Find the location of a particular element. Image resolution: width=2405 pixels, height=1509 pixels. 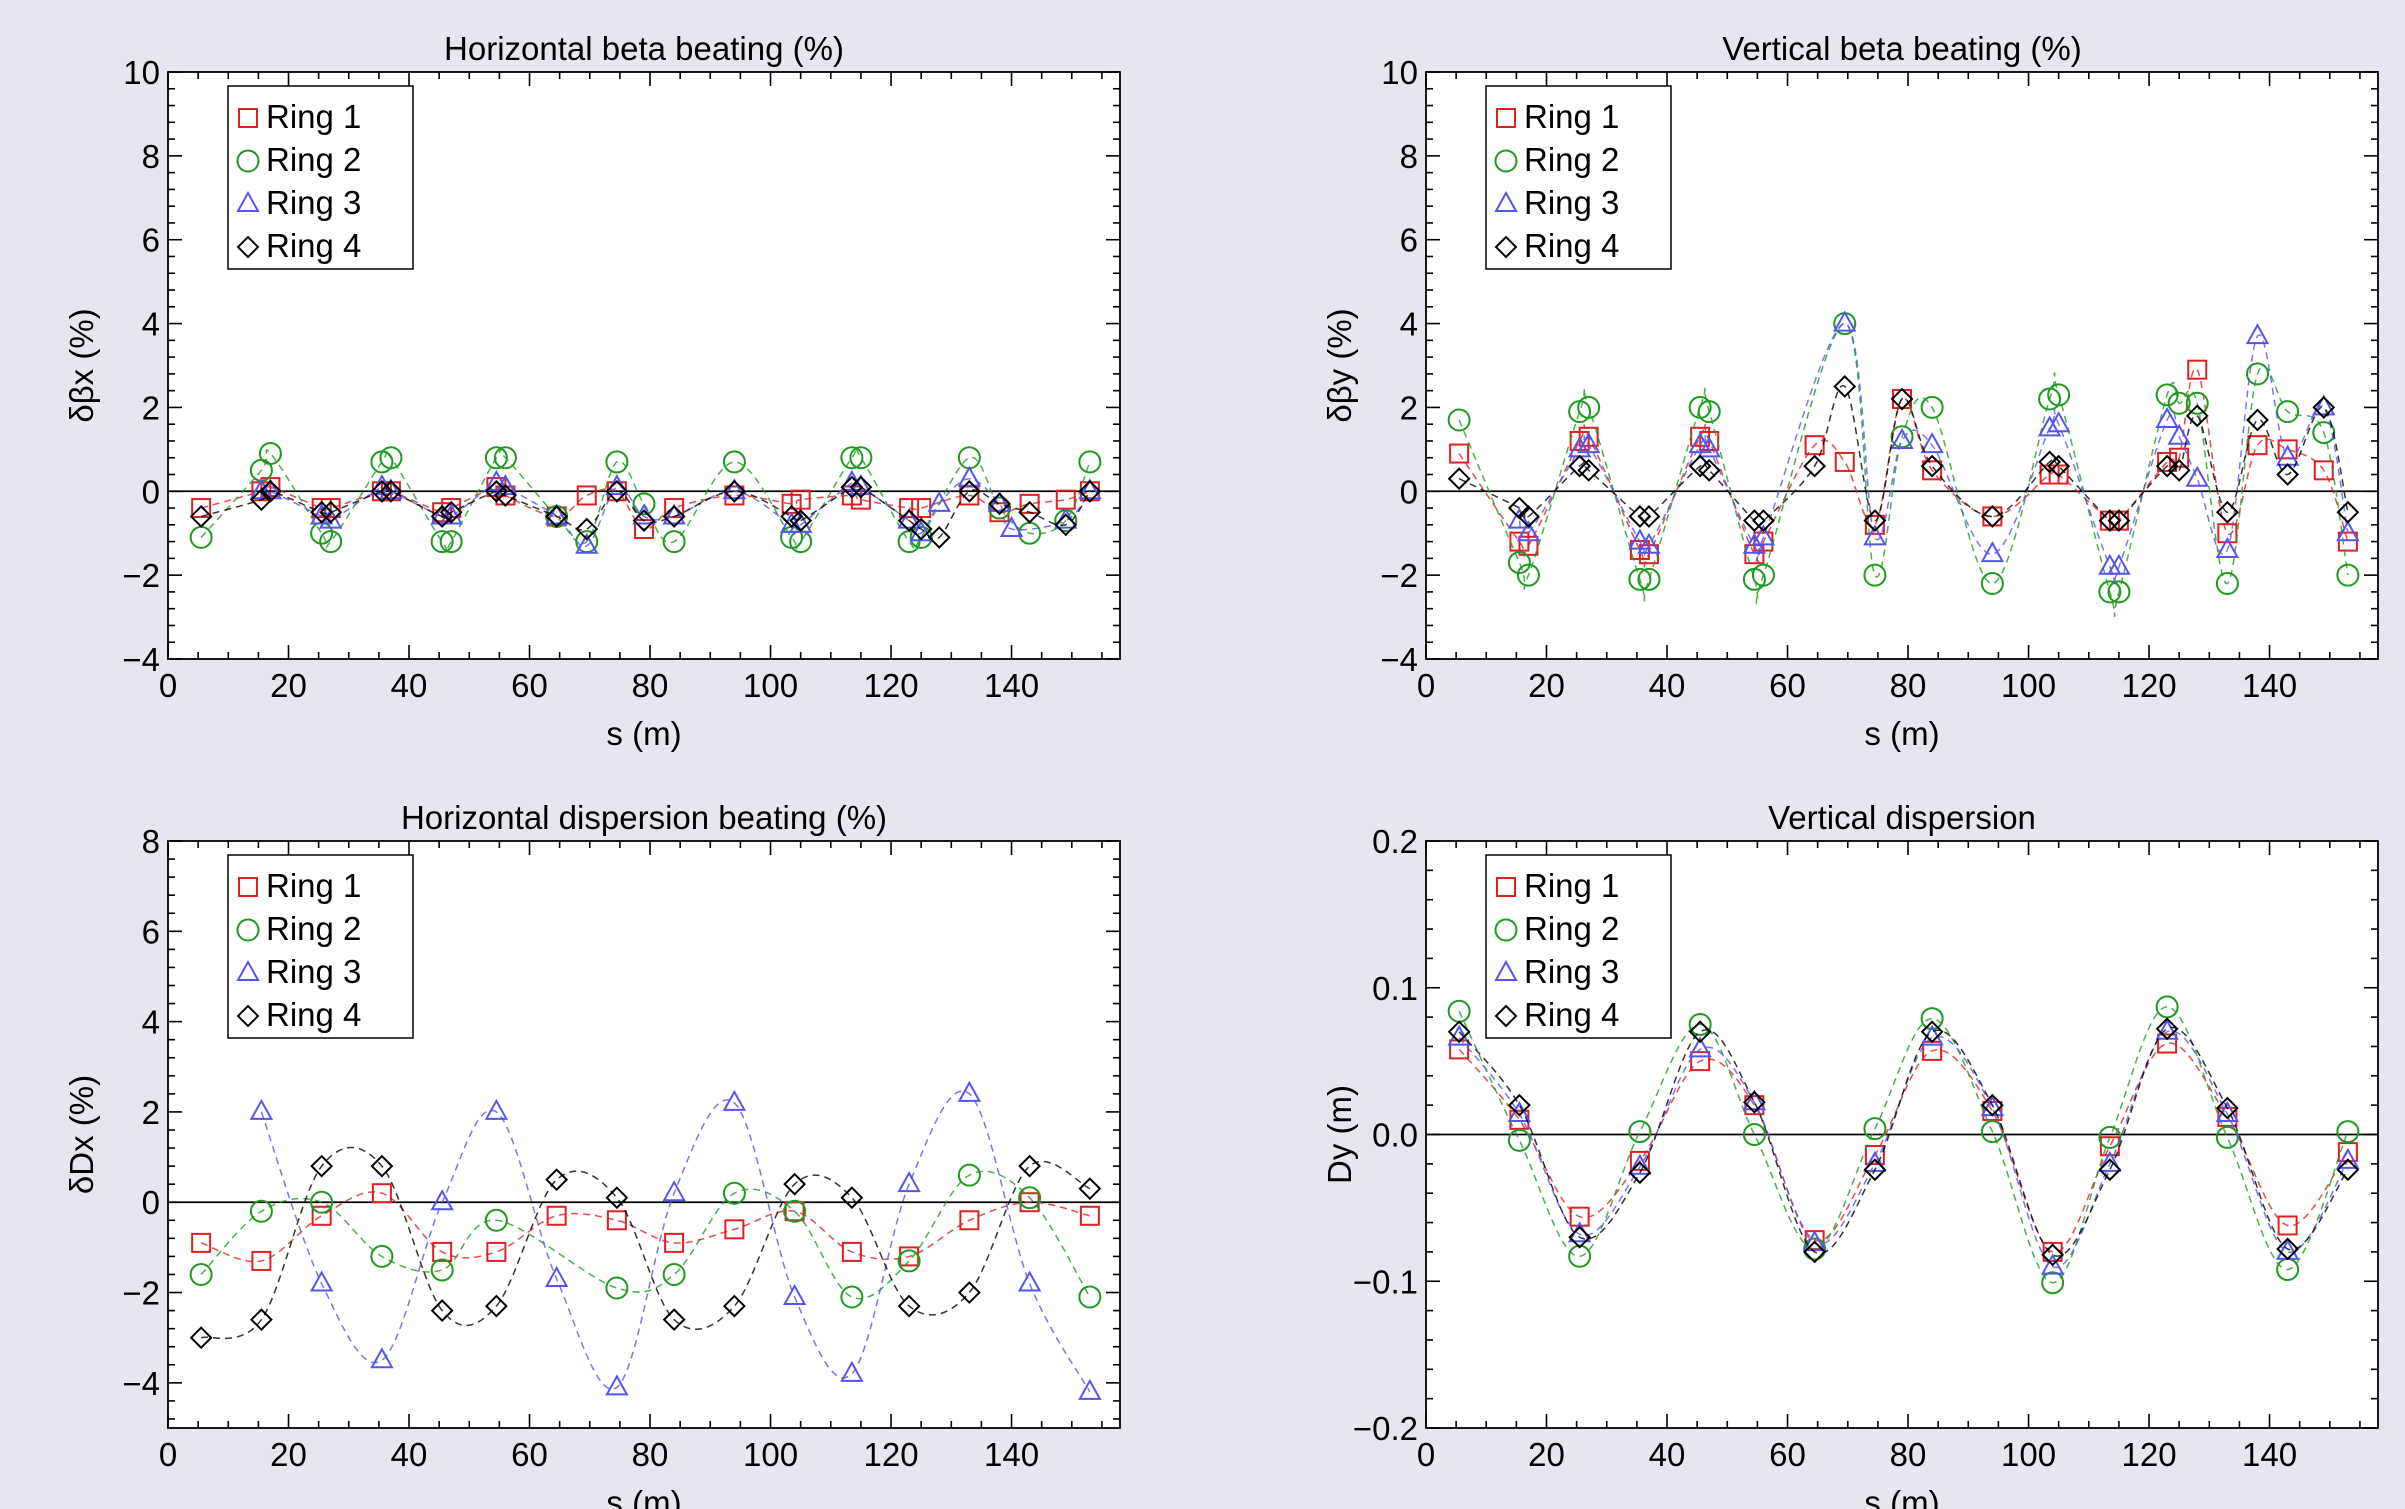

y-tick-label: 6 is located at coordinates (151, 931).